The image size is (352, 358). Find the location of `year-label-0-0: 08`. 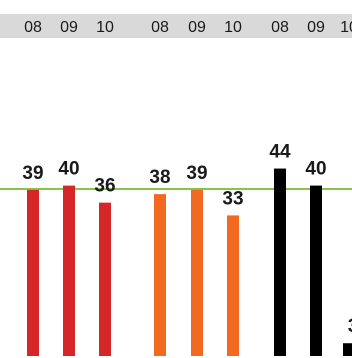

year-label-0-0: 08 is located at coordinates (33, 27).